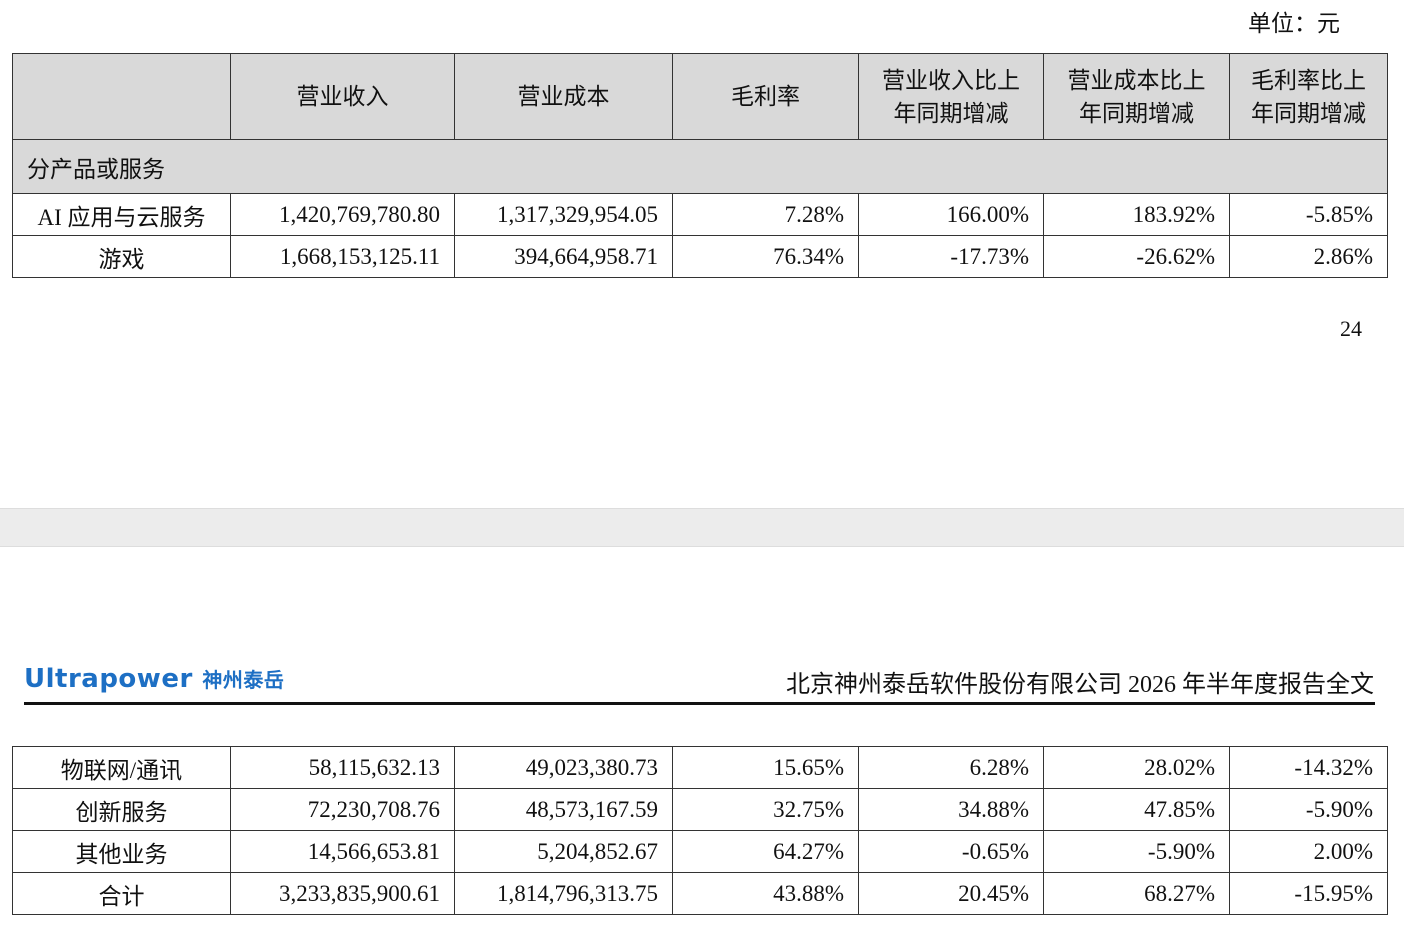 The height and width of the screenshot is (928, 1404). I want to click on row-label: 其他业务, so click(121, 851).